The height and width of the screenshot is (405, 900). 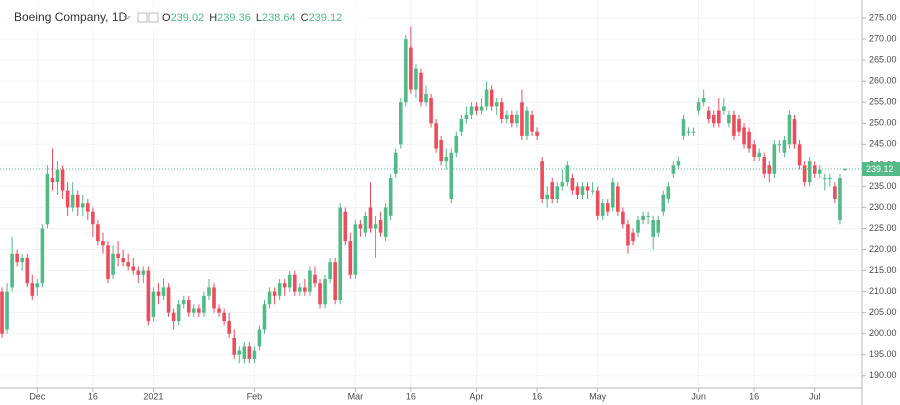 What do you see at coordinates (252, 18) in the screenshot?
I see `ohlc-legend: O 239.02 H 239.36 L 238.64 C 239.12` at bounding box center [252, 18].